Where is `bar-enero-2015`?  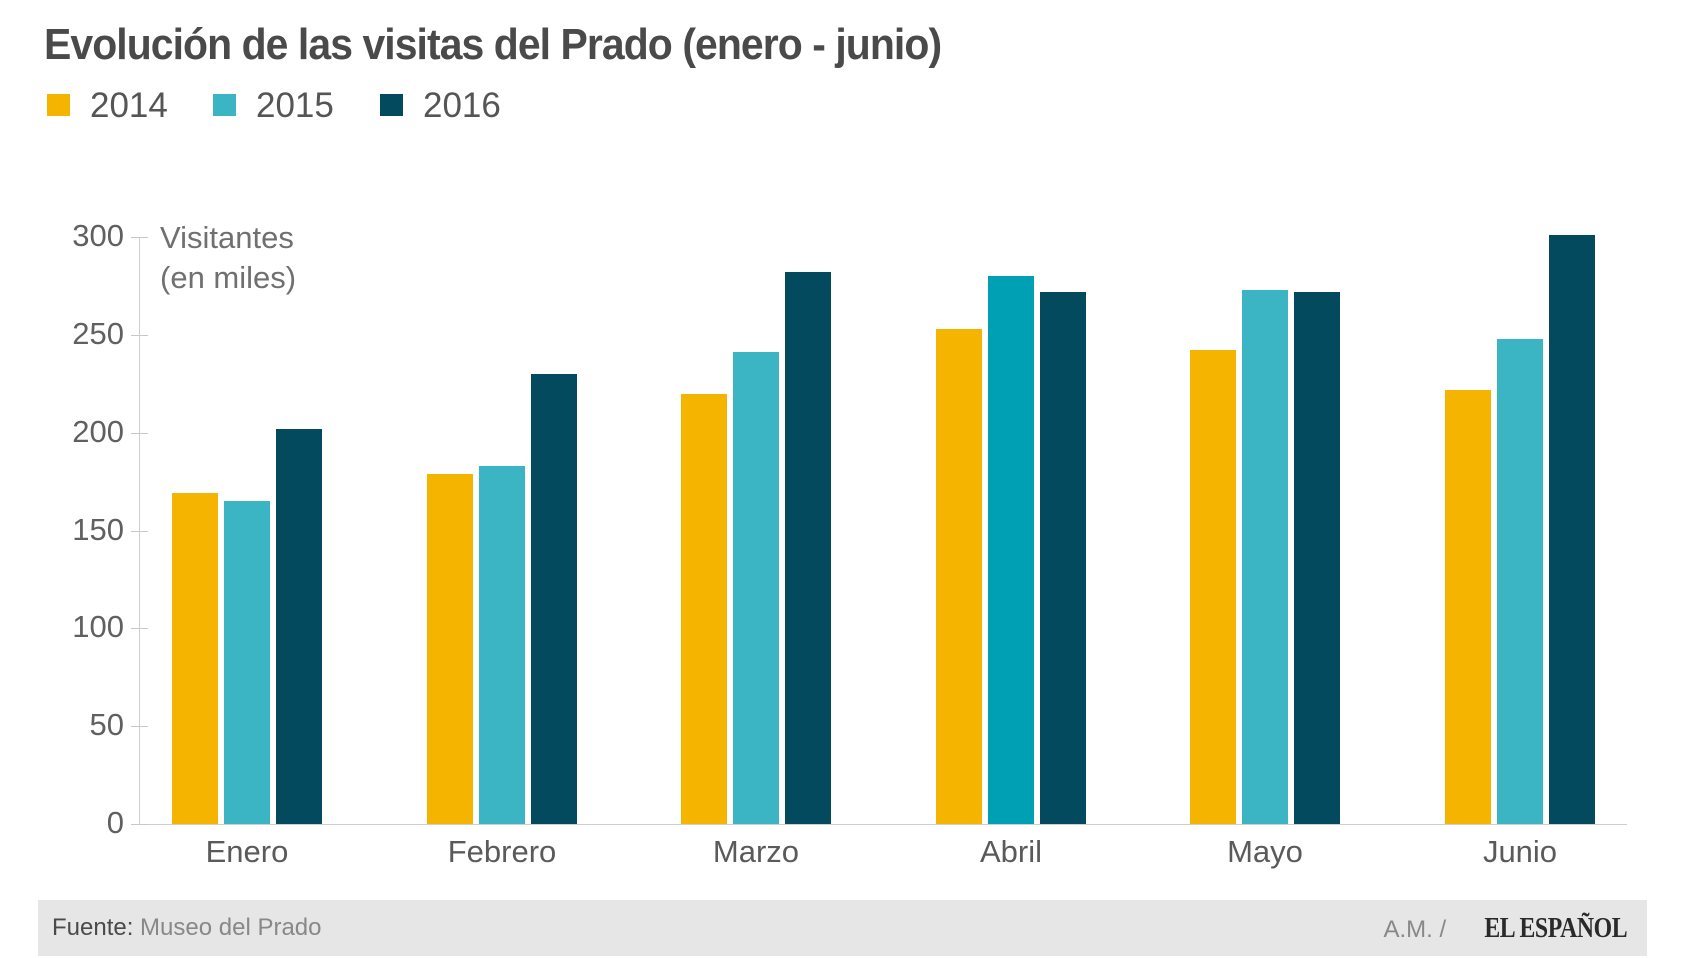 bar-enero-2015 is located at coordinates (247, 662).